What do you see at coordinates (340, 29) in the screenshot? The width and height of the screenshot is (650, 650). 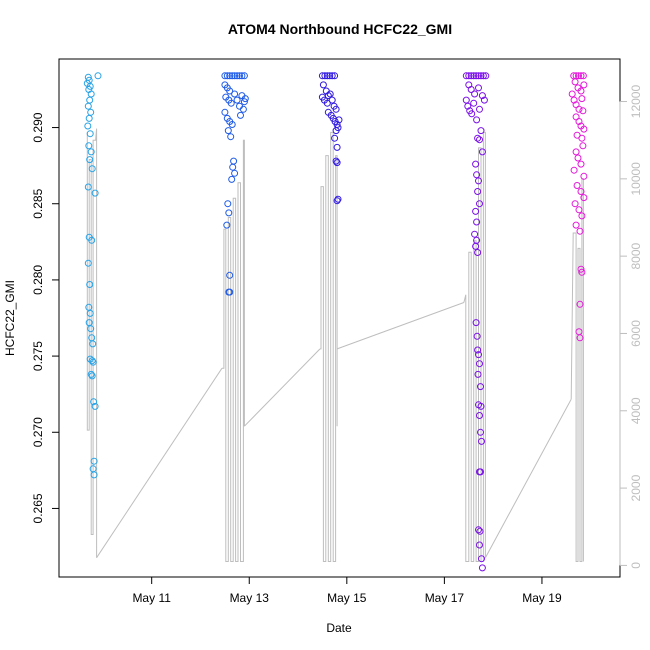 I see `chart-title: ATOM4 Northbound HCFC22_GMI` at bounding box center [340, 29].